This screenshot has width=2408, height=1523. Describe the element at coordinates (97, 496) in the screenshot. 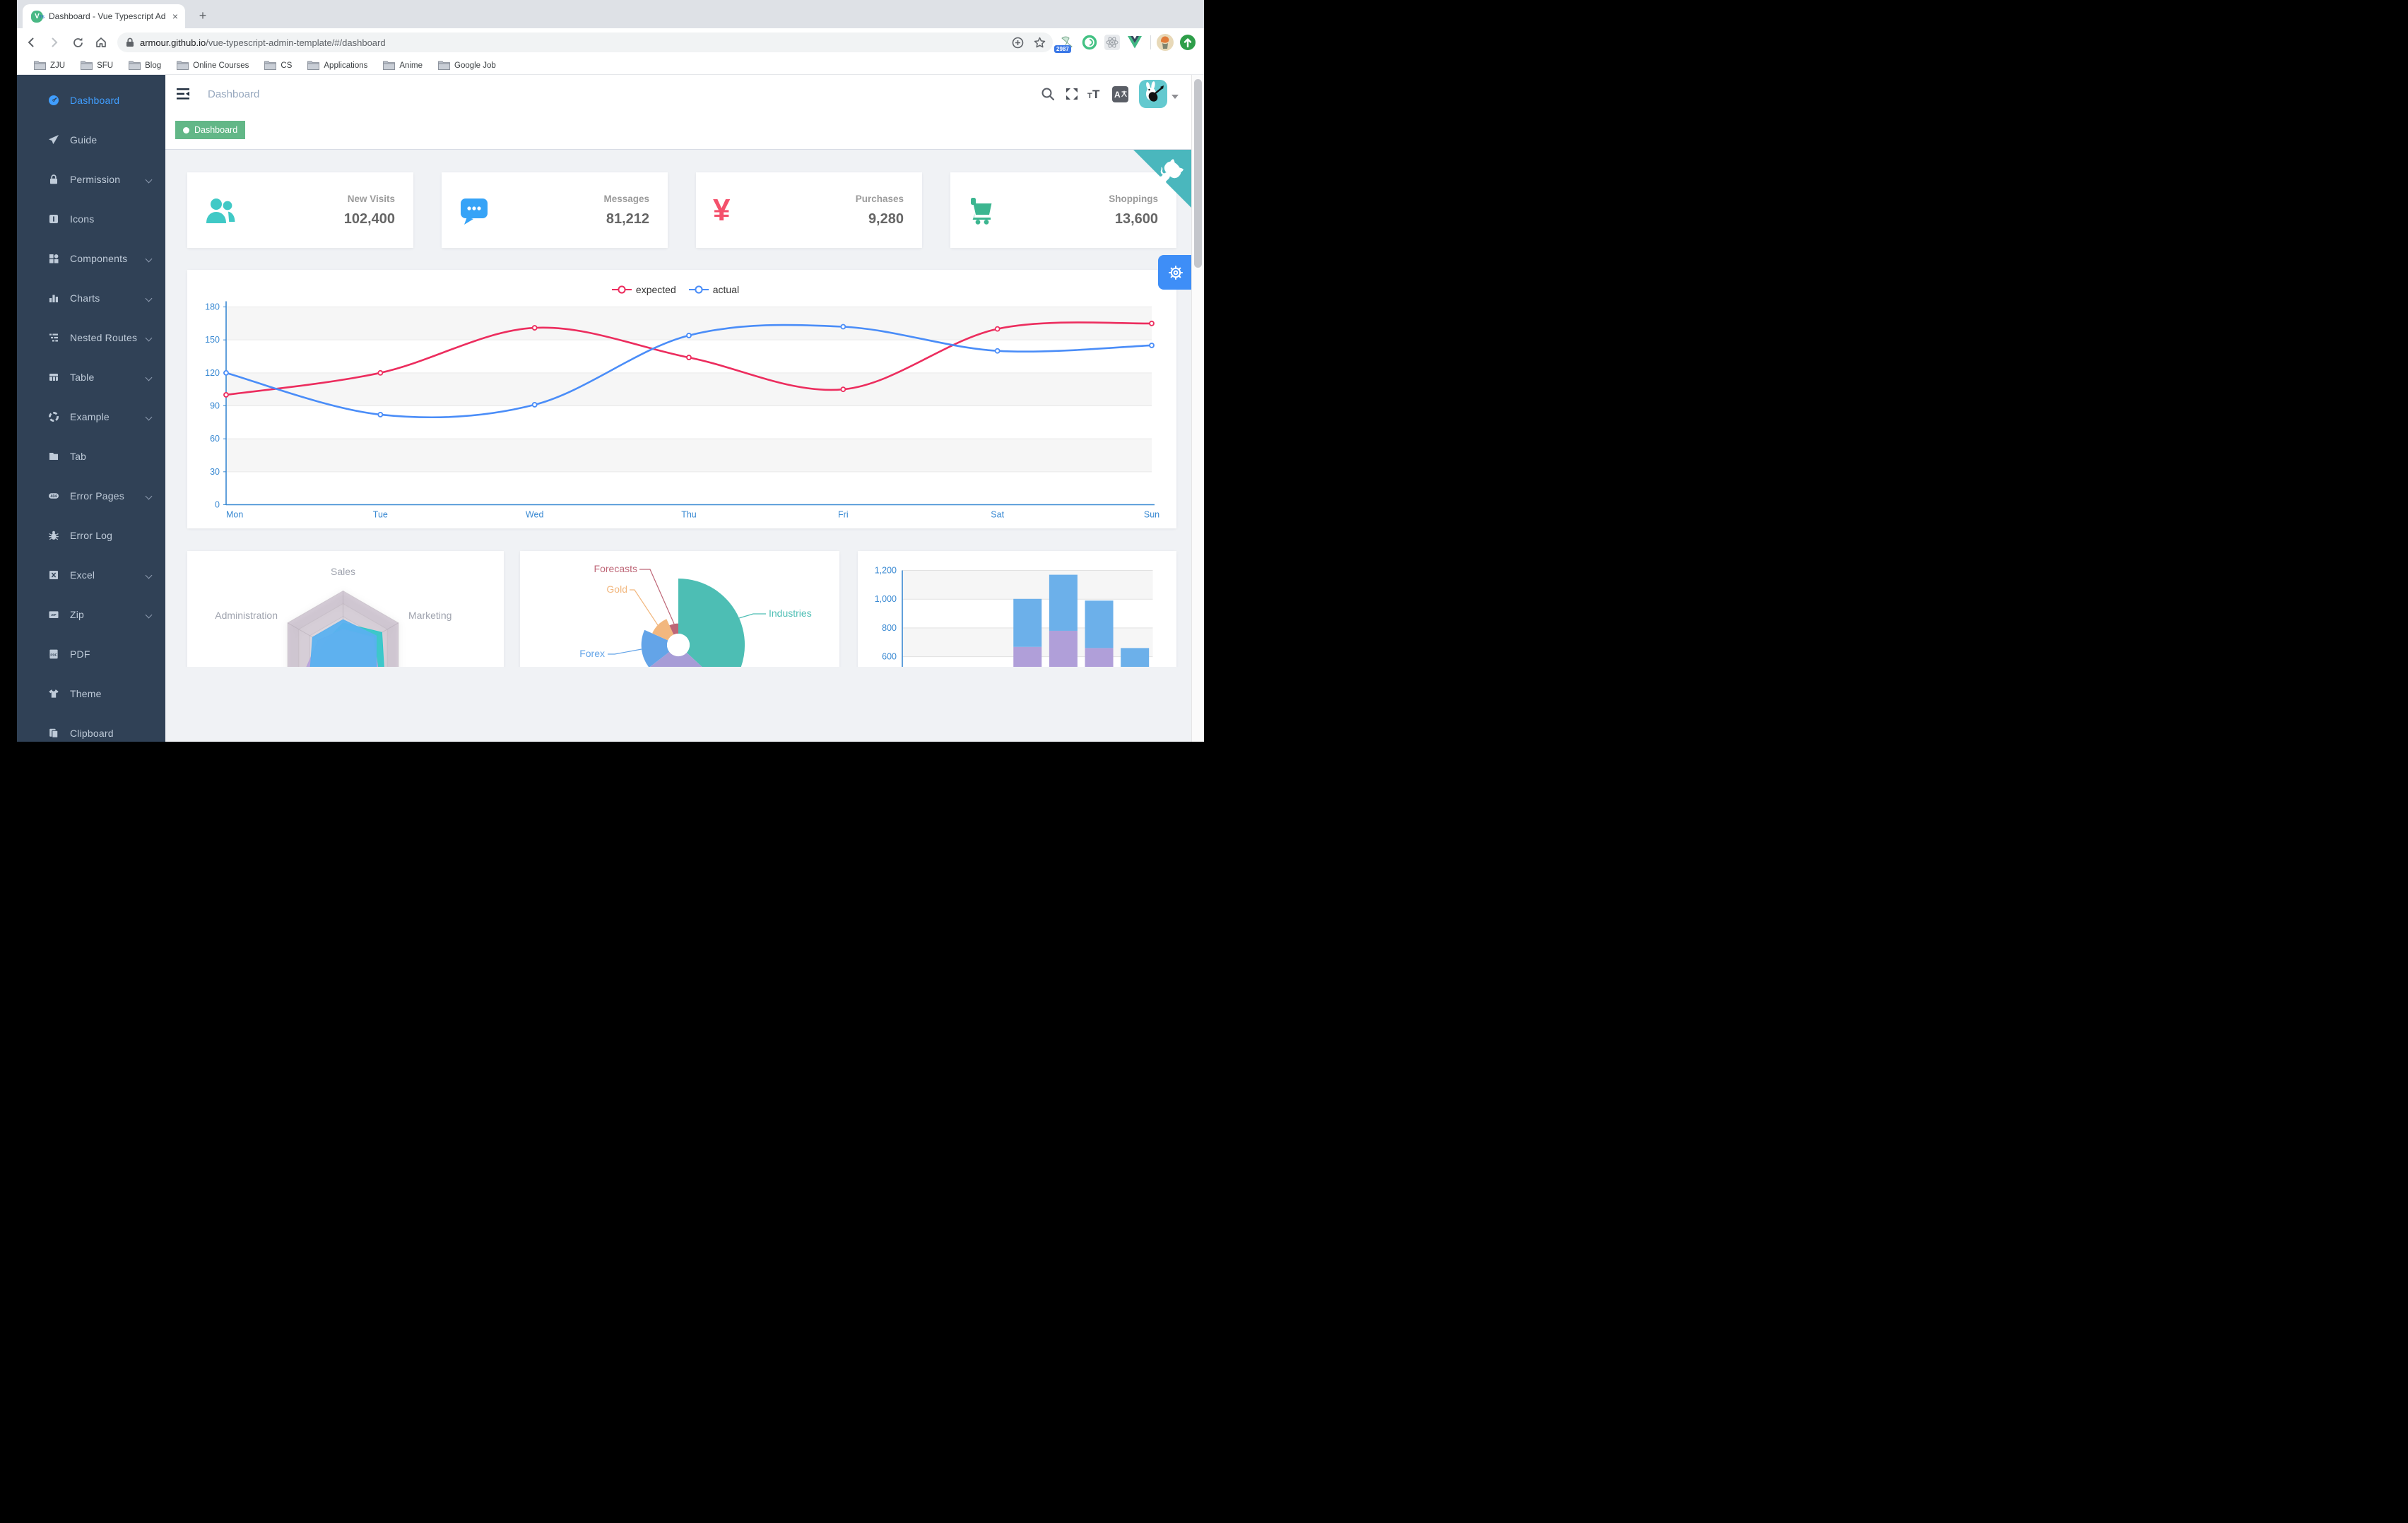

I see `sidebar-item-label: Error Pages` at that location.